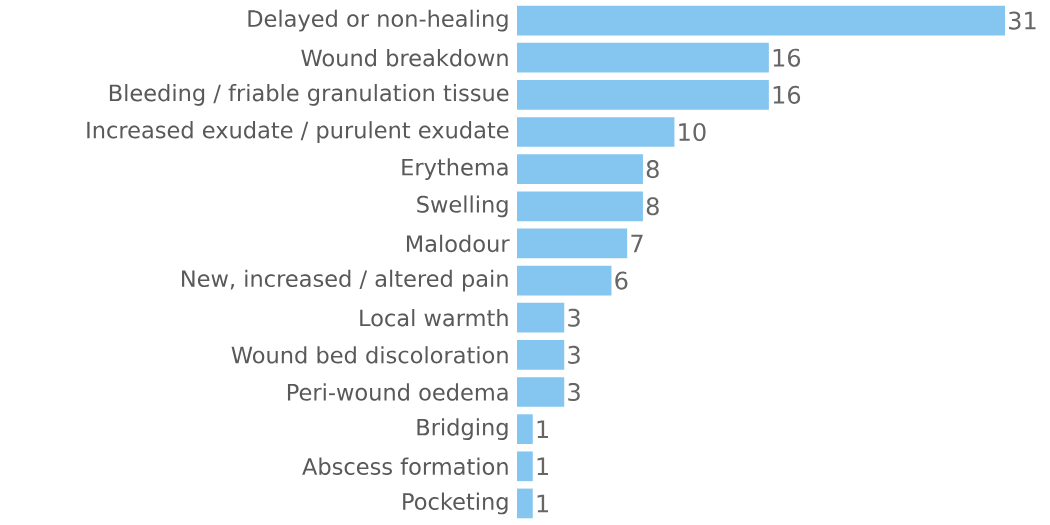  I want to click on y-tick-label: Bridging, so click(462, 429).